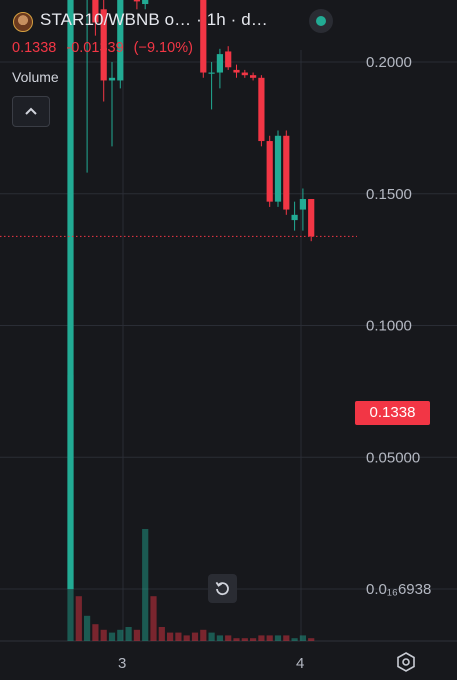 The image size is (457, 680). I want to click on y-tick-label: 0.1000, so click(389, 326).